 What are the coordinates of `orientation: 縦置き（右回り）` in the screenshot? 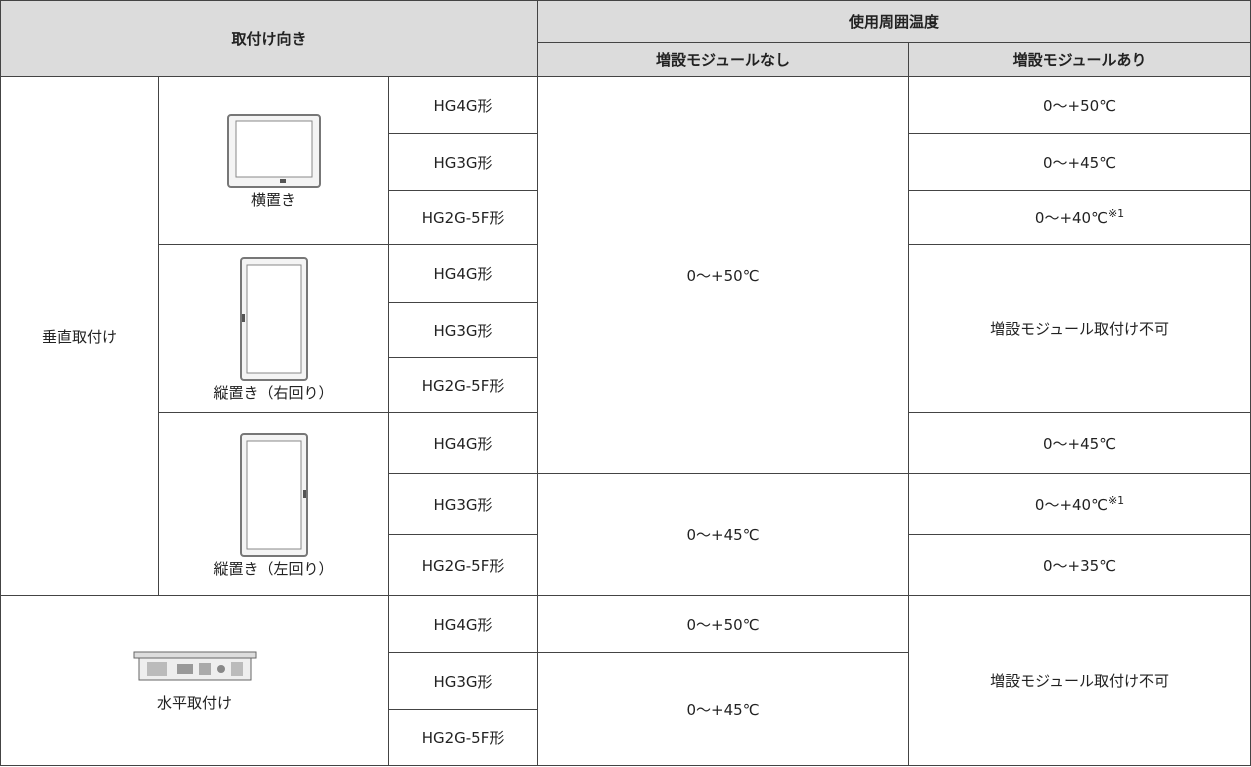 It's located at (273, 328).